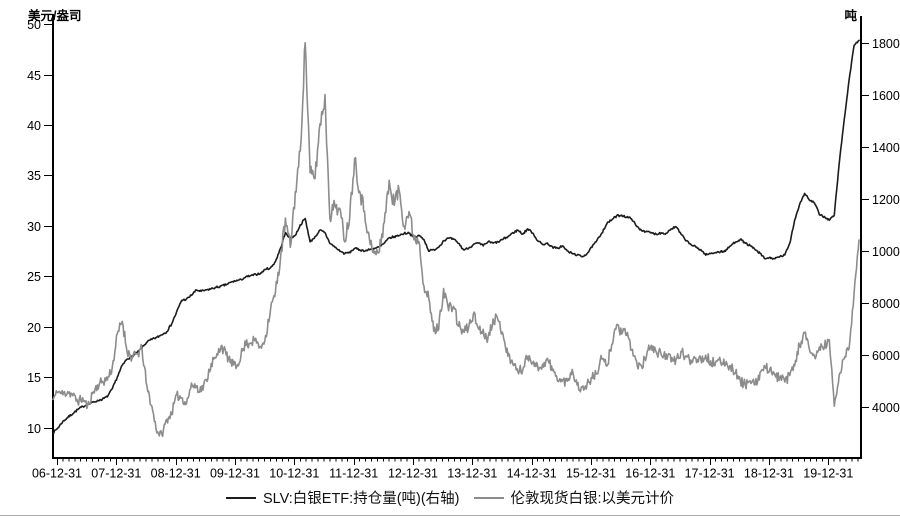  What do you see at coordinates (34, 126) in the screenshot?
I see `svg-text: 40` at bounding box center [34, 126].